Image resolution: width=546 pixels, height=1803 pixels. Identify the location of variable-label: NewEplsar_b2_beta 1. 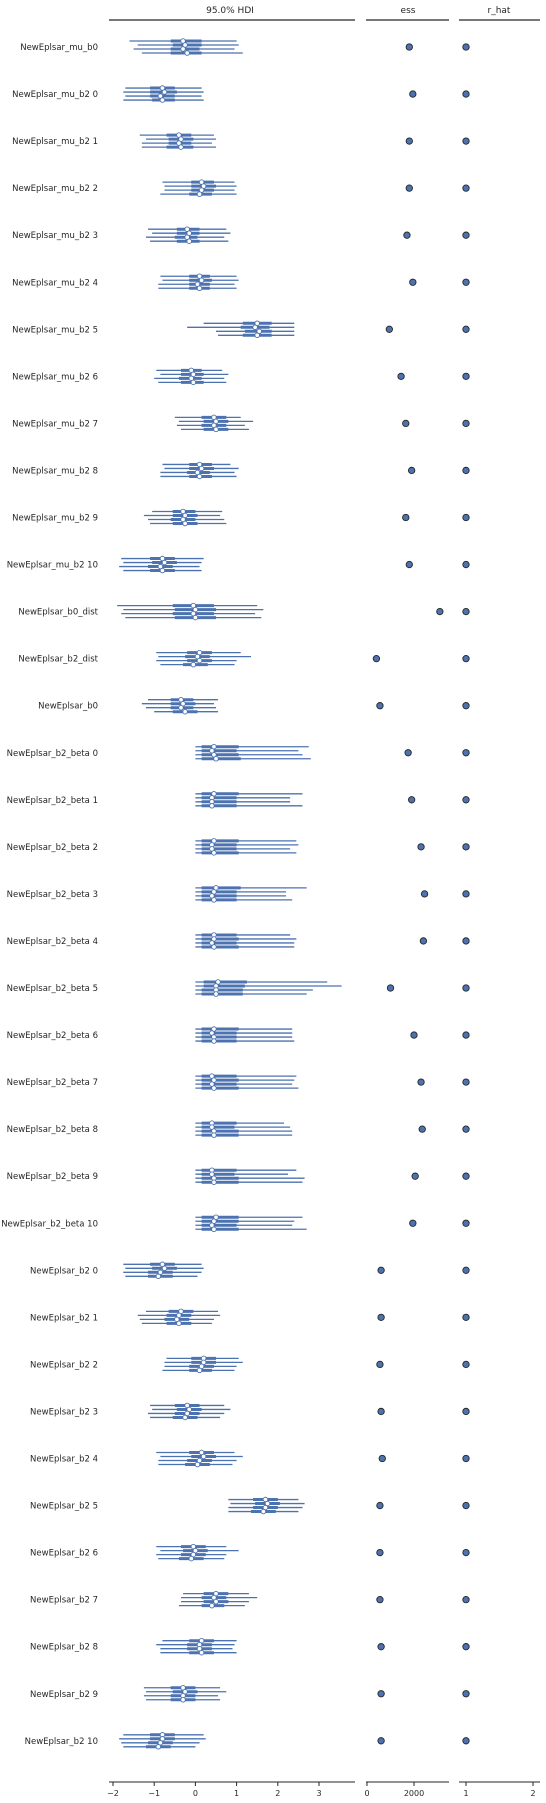
(52, 801).